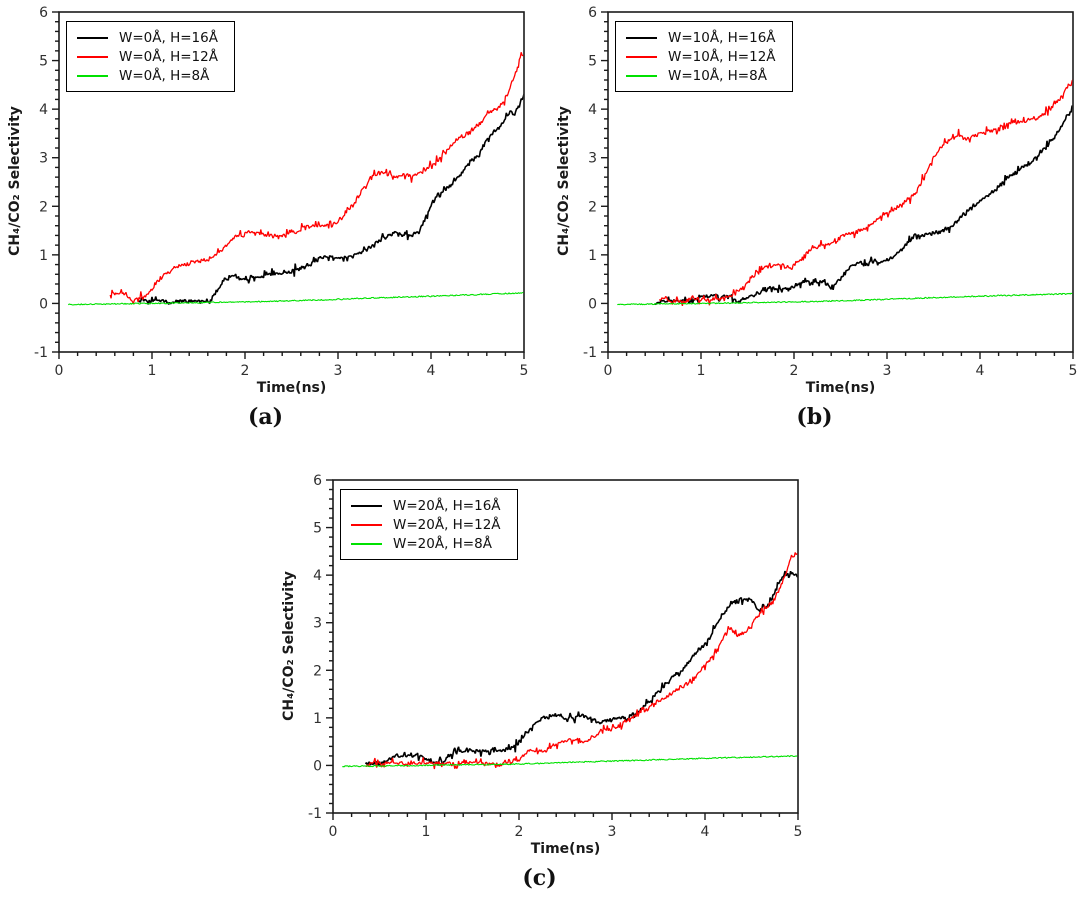 This screenshot has height=907, width=1082. Describe the element at coordinates (442, 543) in the screenshot. I see `legend-label: W=20Å, H=8Å` at that location.